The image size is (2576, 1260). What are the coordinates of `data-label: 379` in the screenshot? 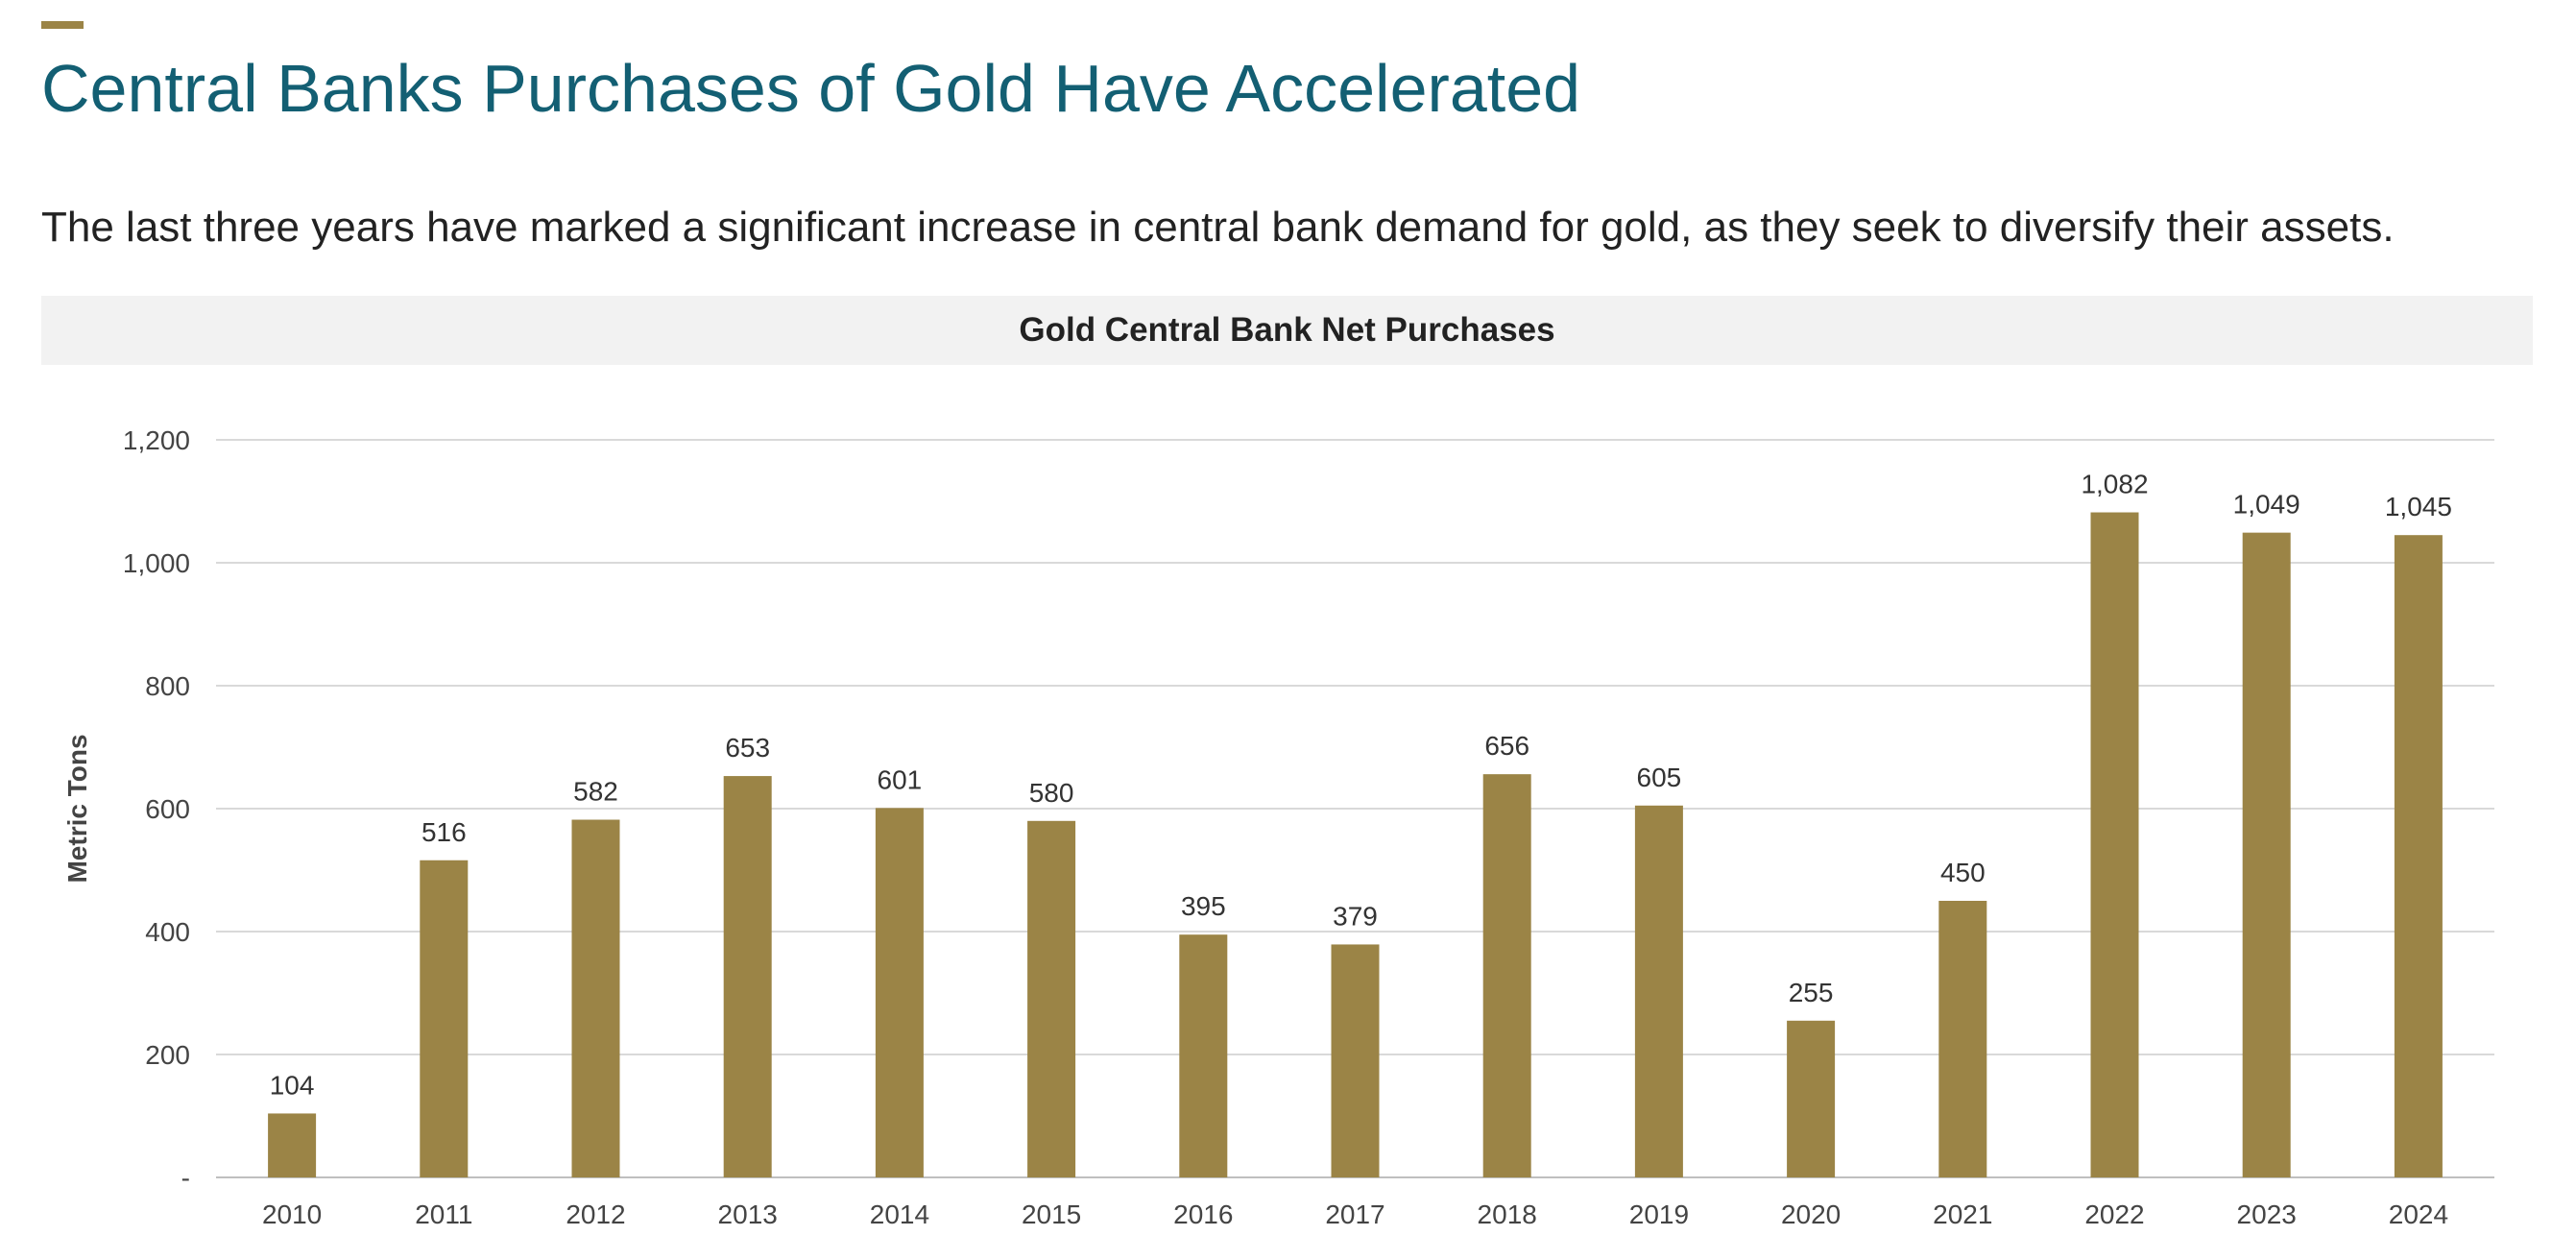 It's located at (1355, 916).